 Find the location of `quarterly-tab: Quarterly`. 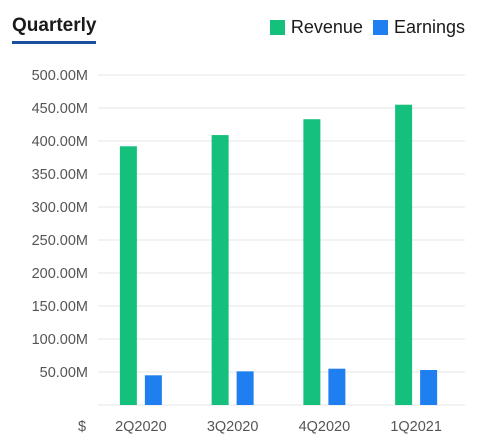

quarterly-tab: Quarterly is located at coordinates (54, 29).